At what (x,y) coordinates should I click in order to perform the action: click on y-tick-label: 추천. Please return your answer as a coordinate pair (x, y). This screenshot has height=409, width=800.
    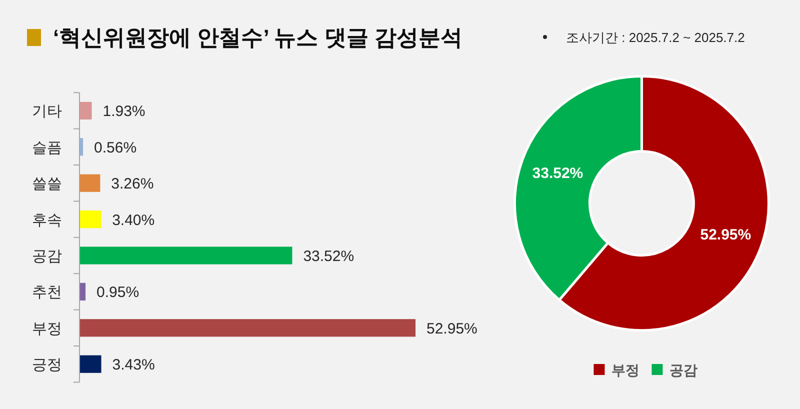
    Looking at the image, I should click on (47, 293).